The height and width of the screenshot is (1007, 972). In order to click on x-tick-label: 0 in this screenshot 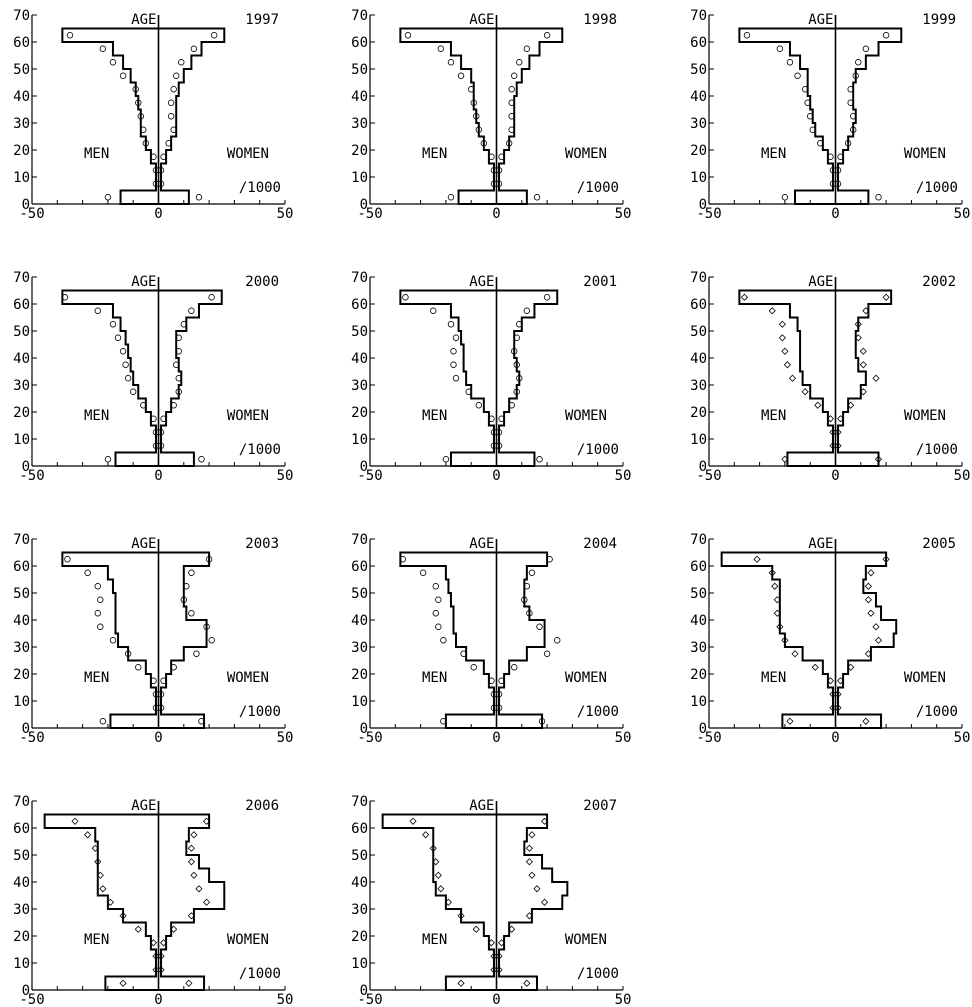, I will do `click(496, 738)`.